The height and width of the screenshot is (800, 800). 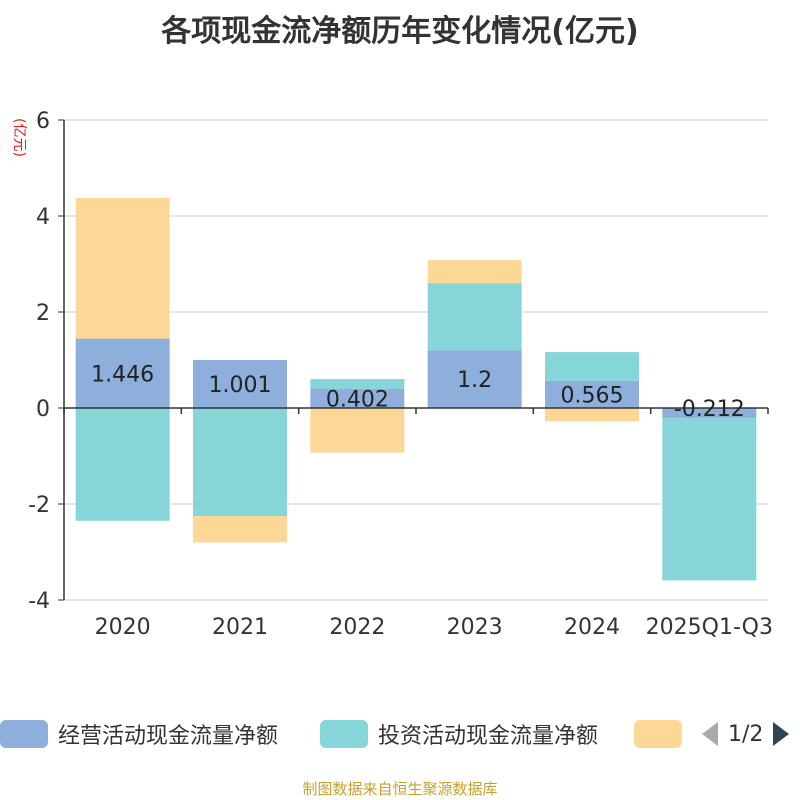 I want to click on legend-item-financing, so click(x=658, y=734).